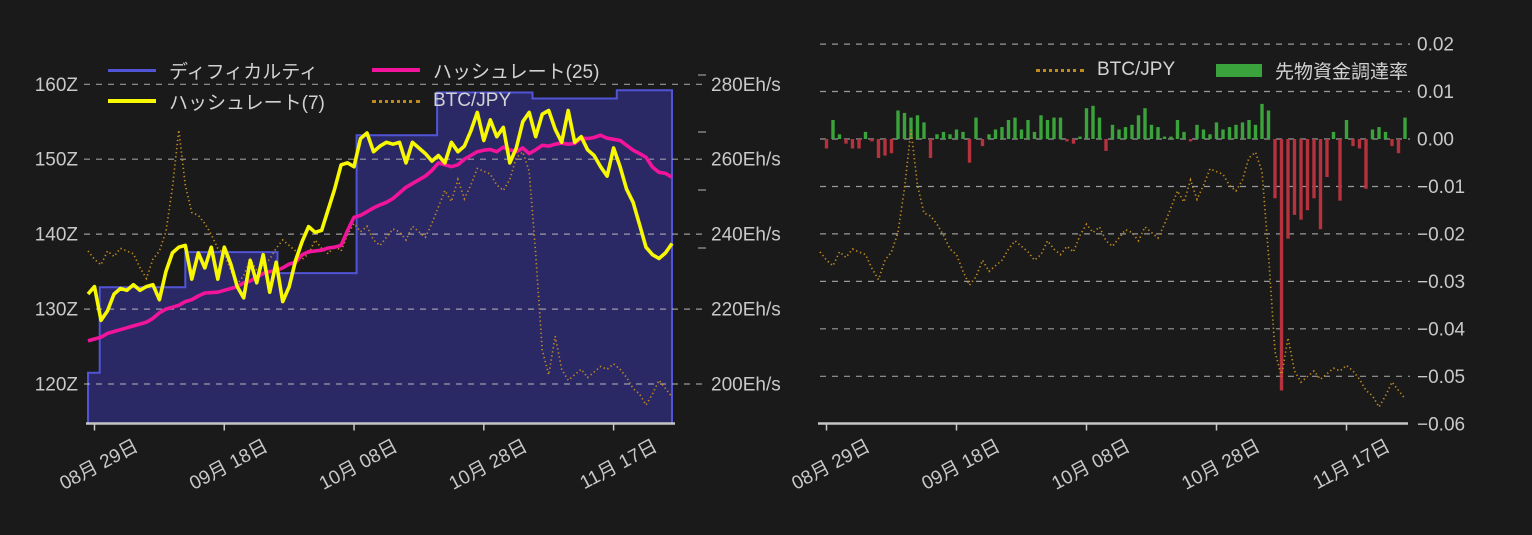 The height and width of the screenshot is (535, 1532). Describe the element at coordinates (396, 101) in the screenshot. I see `btcjpy-dotted-swatch` at that location.